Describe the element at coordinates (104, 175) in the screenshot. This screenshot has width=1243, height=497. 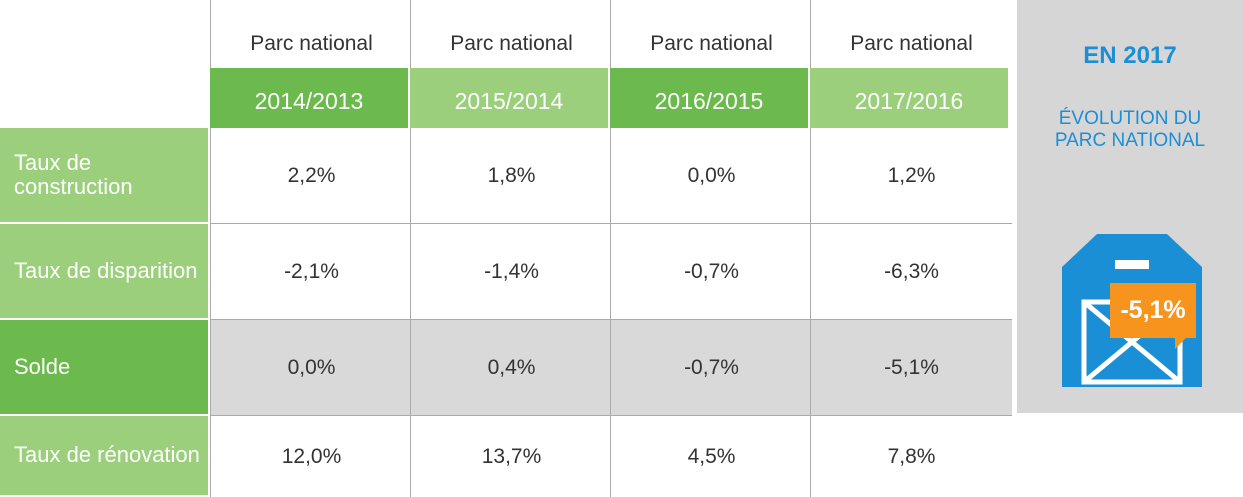
I see `row-label: Taux de construction` at that location.